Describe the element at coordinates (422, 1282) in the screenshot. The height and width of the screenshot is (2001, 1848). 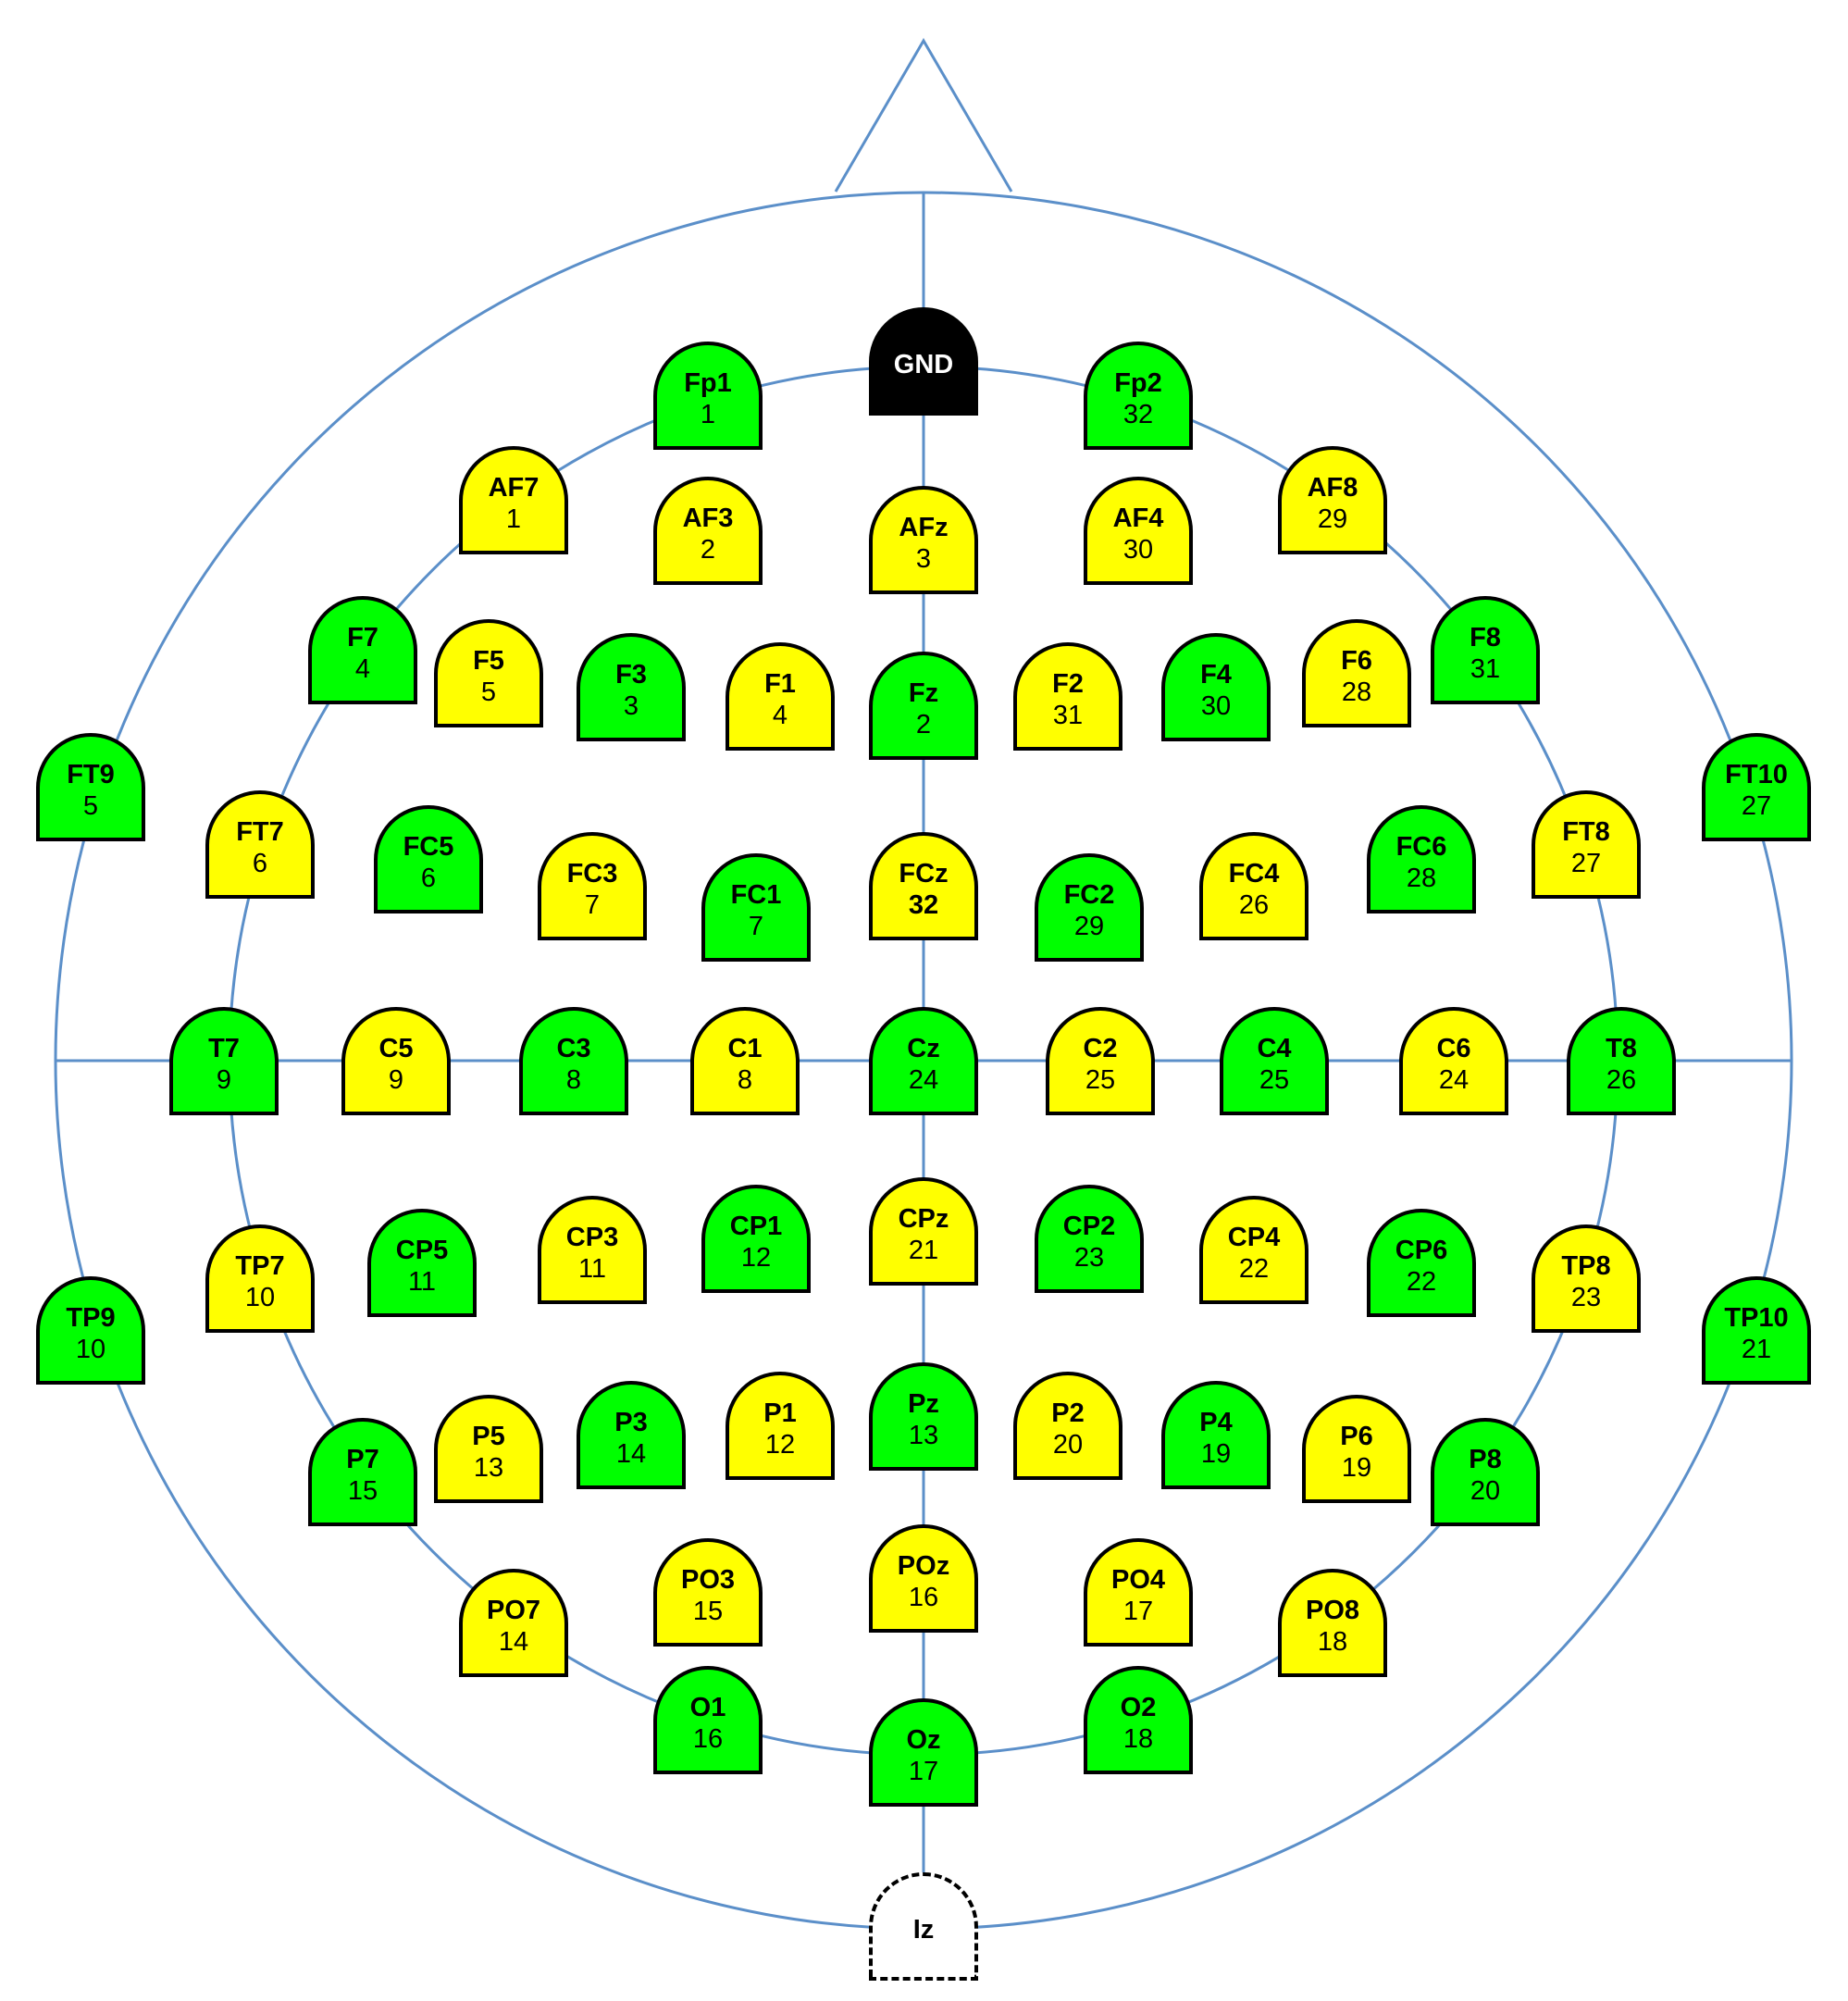
I see `channel-number: 11` at that location.